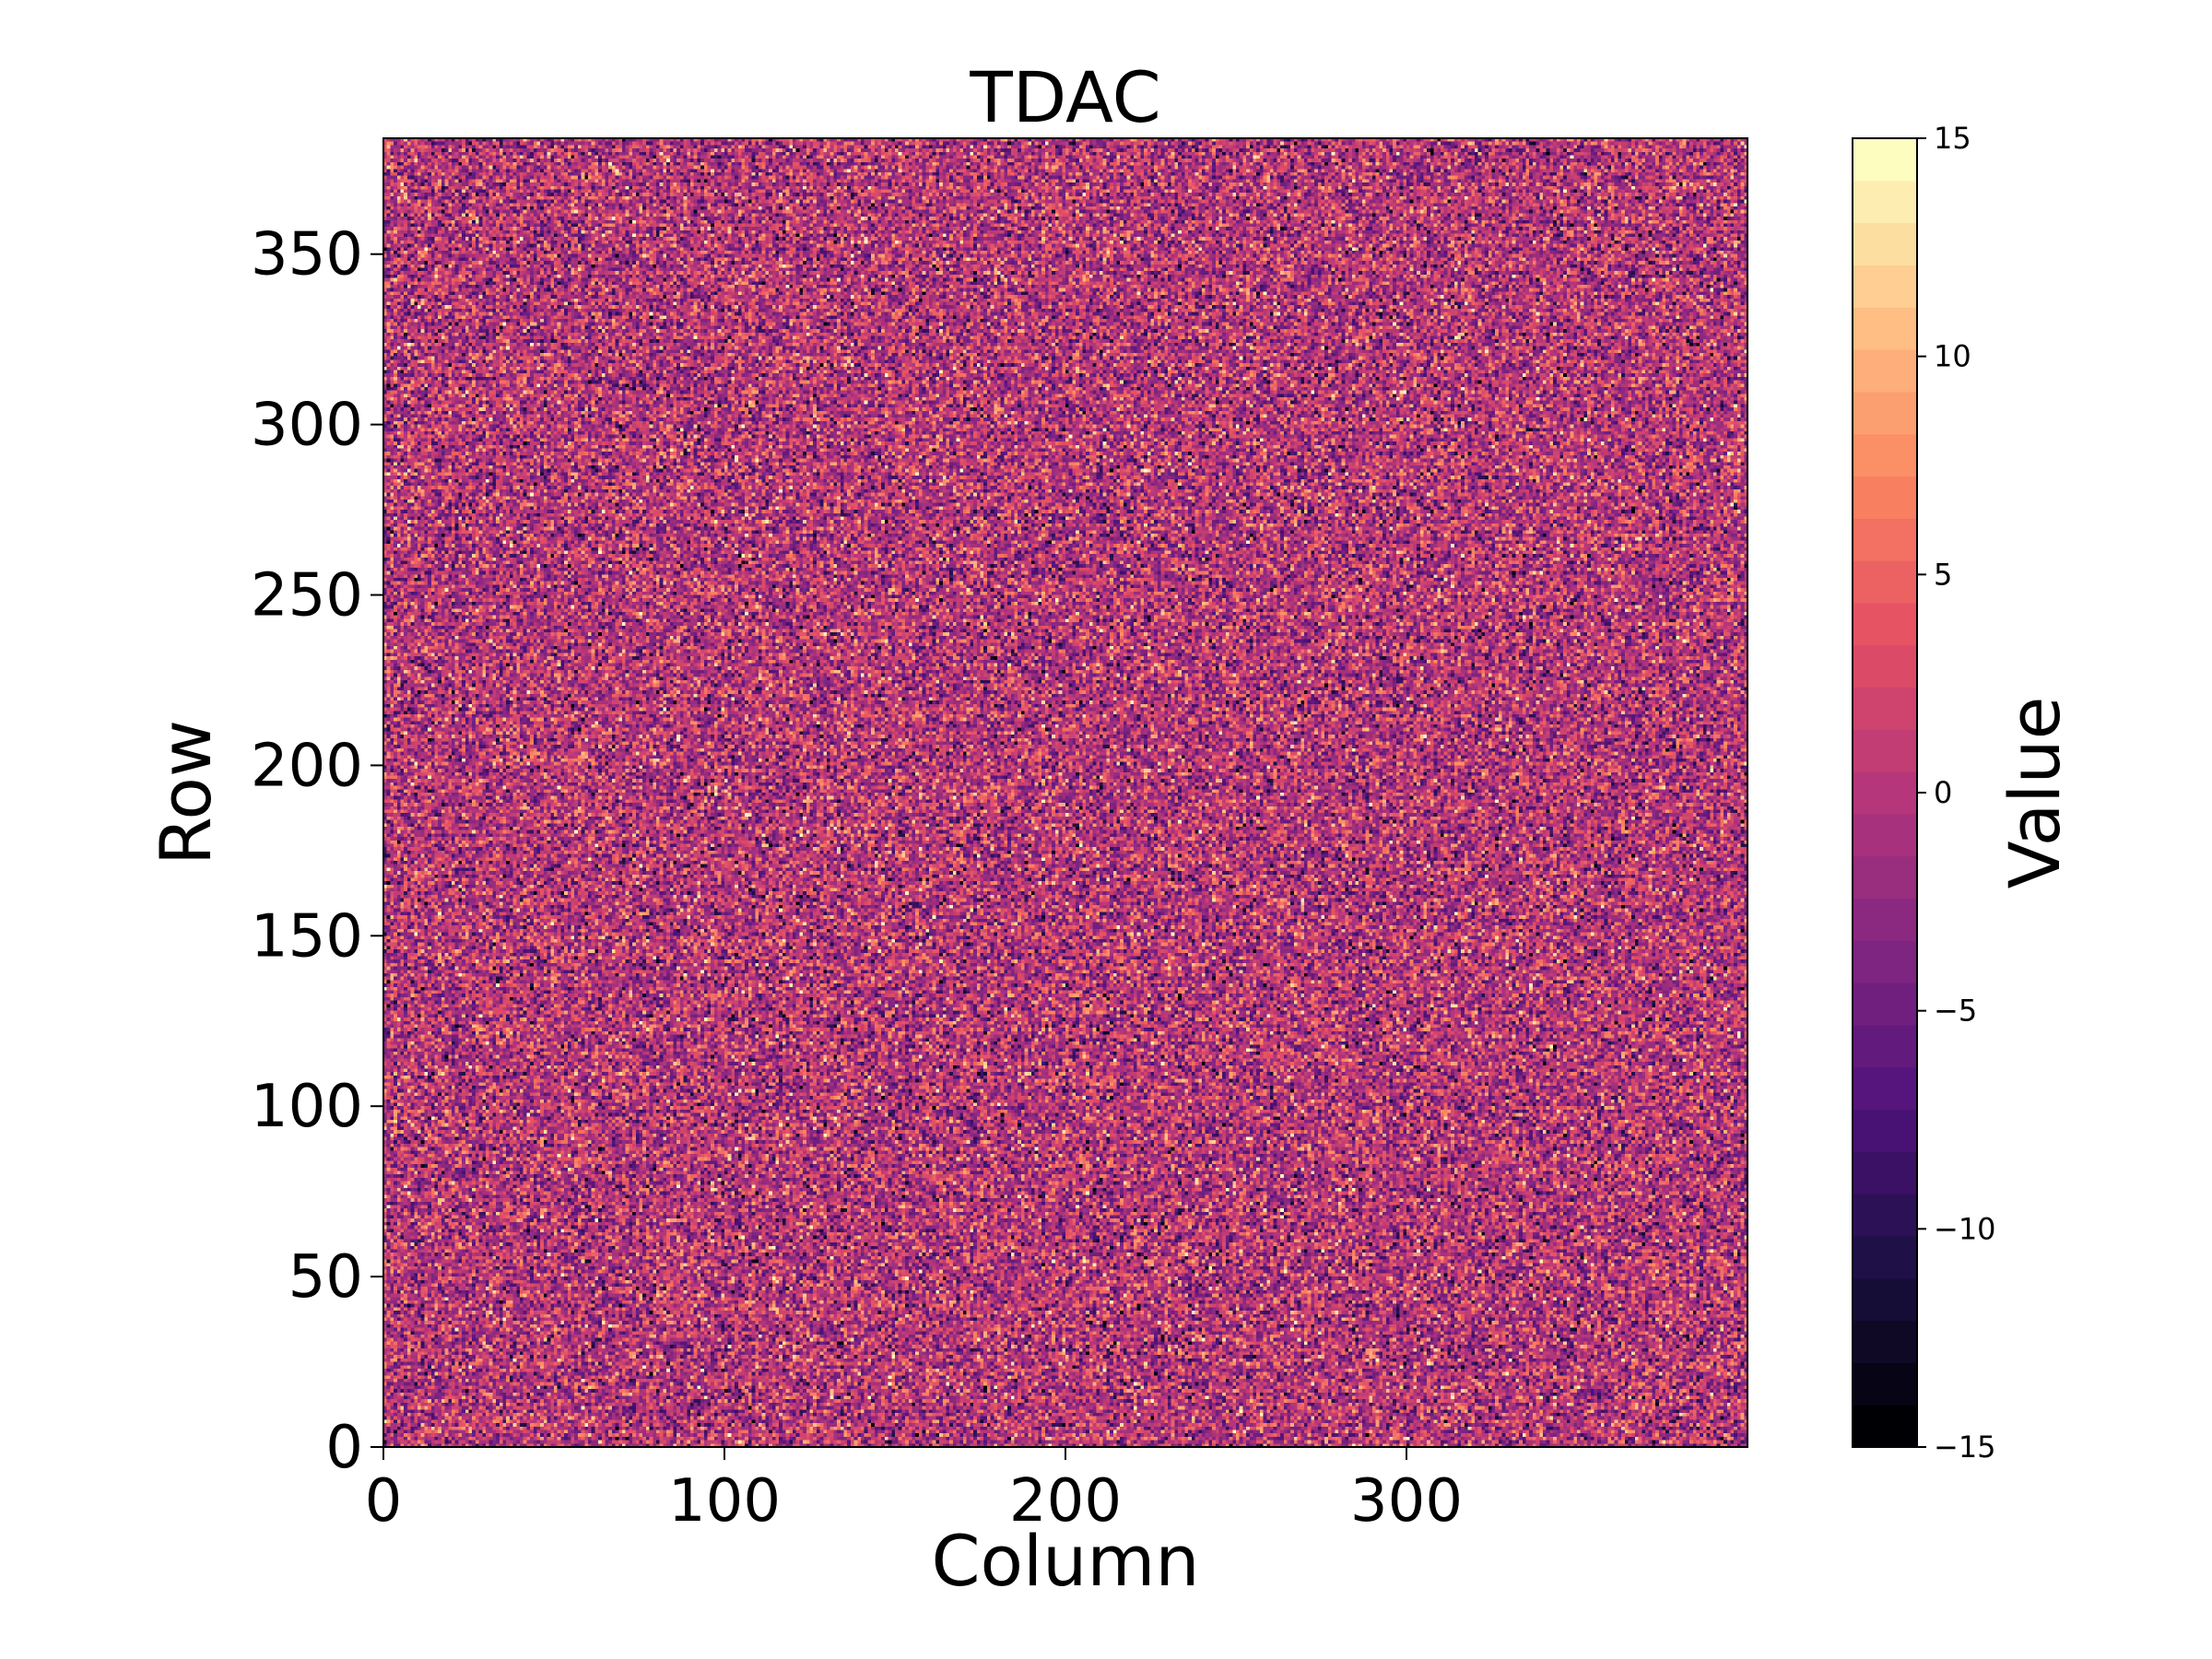 Image resolution: width=2212 pixels, height=1659 pixels. What do you see at coordinates (1406, 1501) in the screenshot?
I see `x-tick-label: 300` at bounding box center [1406, 1501].